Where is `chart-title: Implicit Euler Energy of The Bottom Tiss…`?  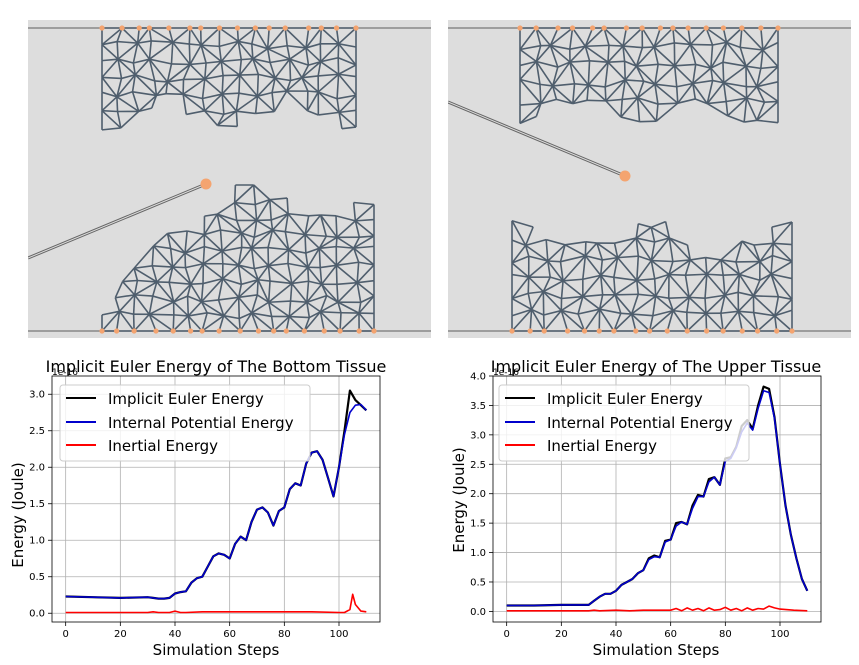 chart-title: Implicit Euler Energy of The Bottom Tiss… is located at coordinates (216, 366).